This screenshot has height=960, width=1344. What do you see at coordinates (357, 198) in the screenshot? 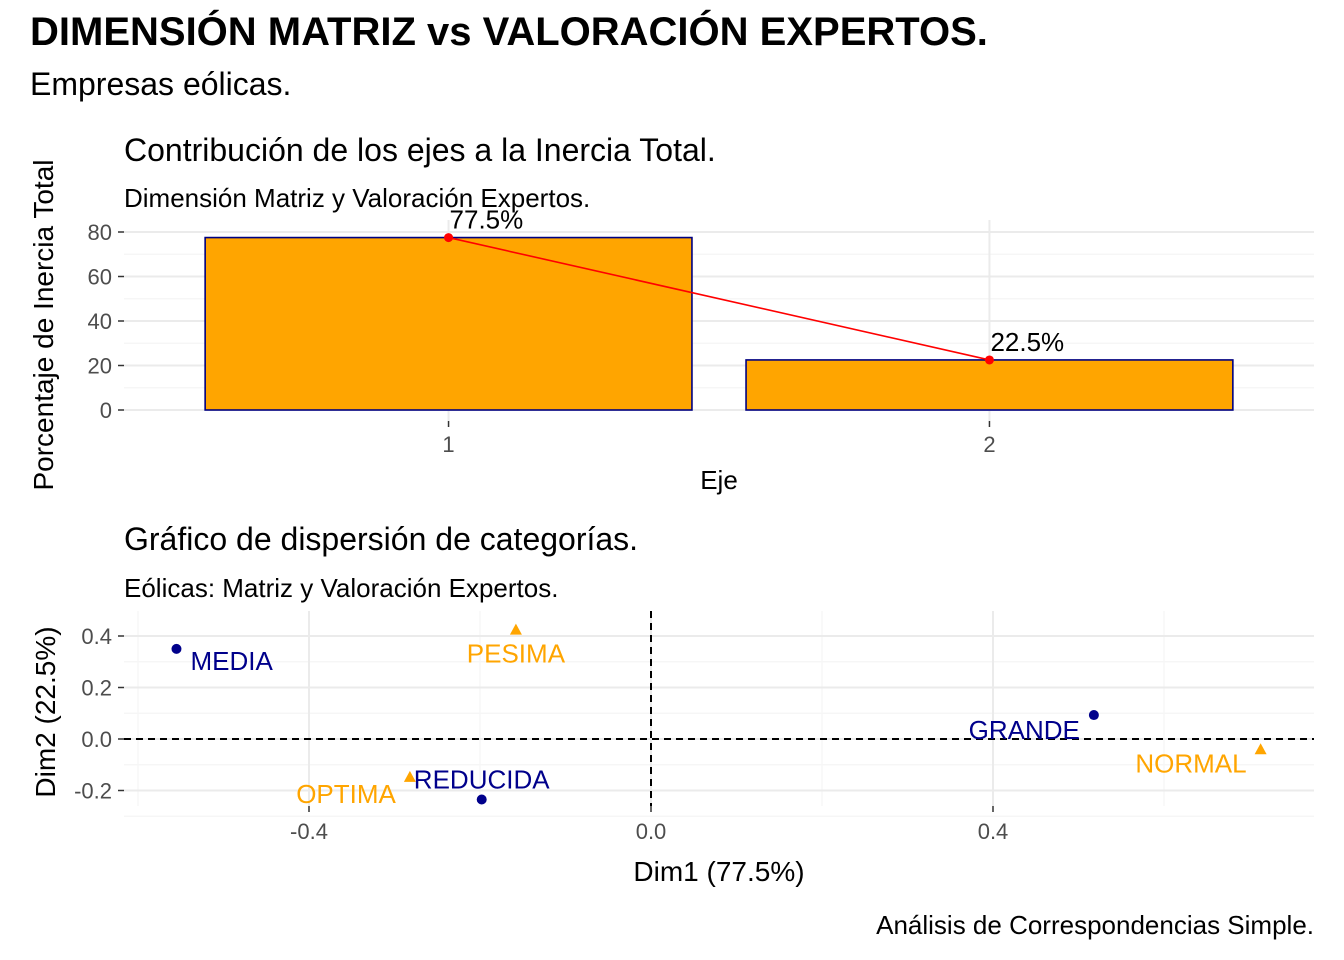
I see `bar-chart-subtitle: Dimensión Matriz y Valoración Expertos.` at bounding box center [357, 198].